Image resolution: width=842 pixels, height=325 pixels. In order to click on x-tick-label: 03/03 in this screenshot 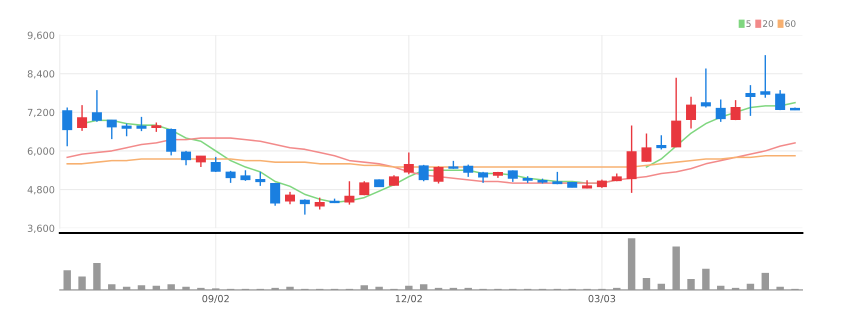, I will do `click(602, 299)`.